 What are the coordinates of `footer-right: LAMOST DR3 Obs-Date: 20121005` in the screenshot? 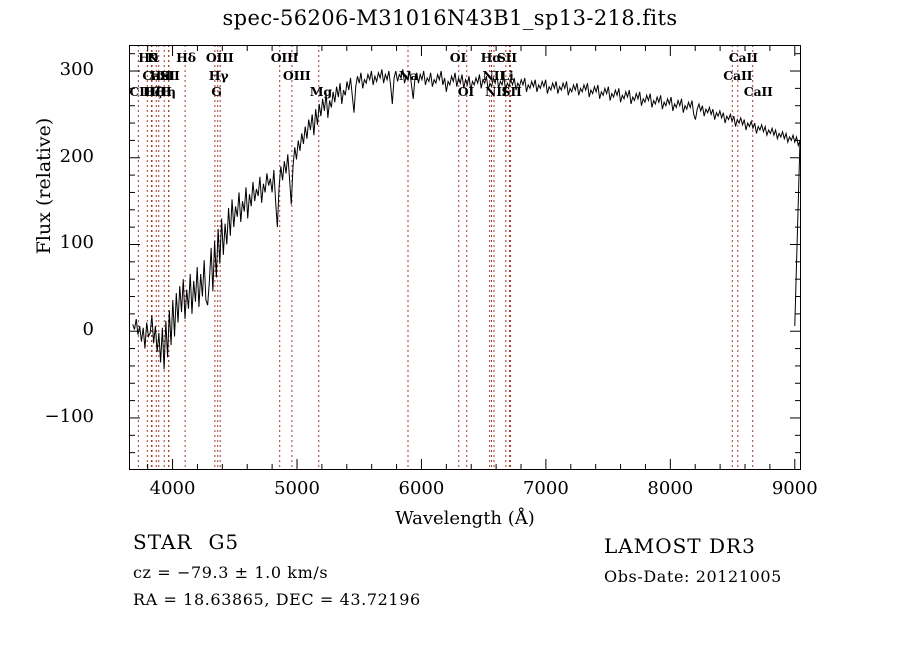 It's located at (749, 564).